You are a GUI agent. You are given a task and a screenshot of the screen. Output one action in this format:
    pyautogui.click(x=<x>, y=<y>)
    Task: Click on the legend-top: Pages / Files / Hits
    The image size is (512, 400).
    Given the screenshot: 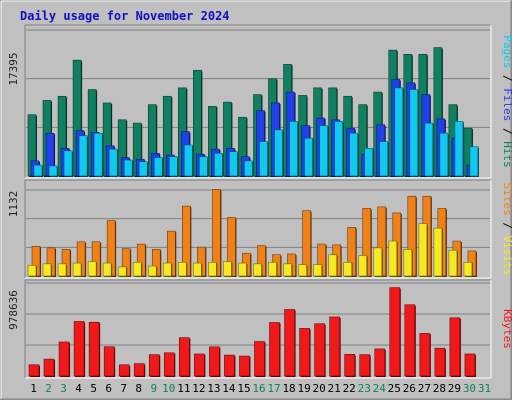 What is the action you would take?
    pyautogui.click(x=506, y=101)
    